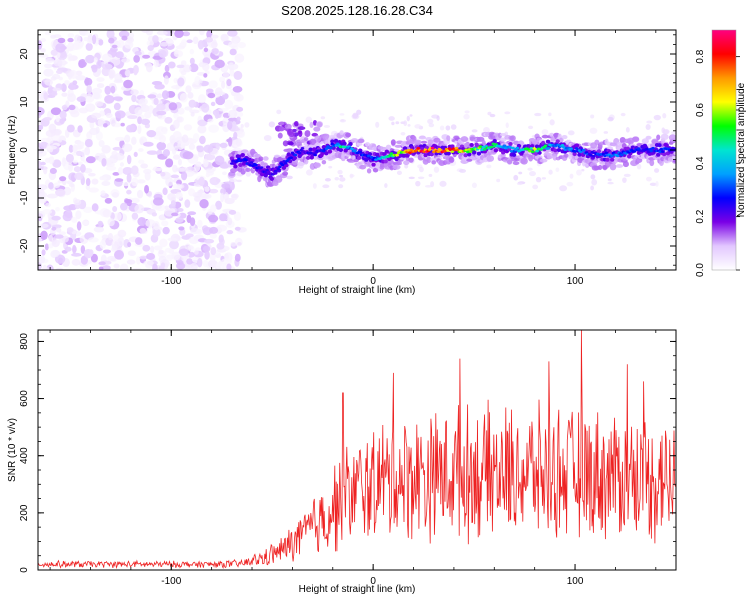 The height and width of the screenshot is (600, 750). I want to click on colorbar-tick-label: 0.6, so click(700, 110).